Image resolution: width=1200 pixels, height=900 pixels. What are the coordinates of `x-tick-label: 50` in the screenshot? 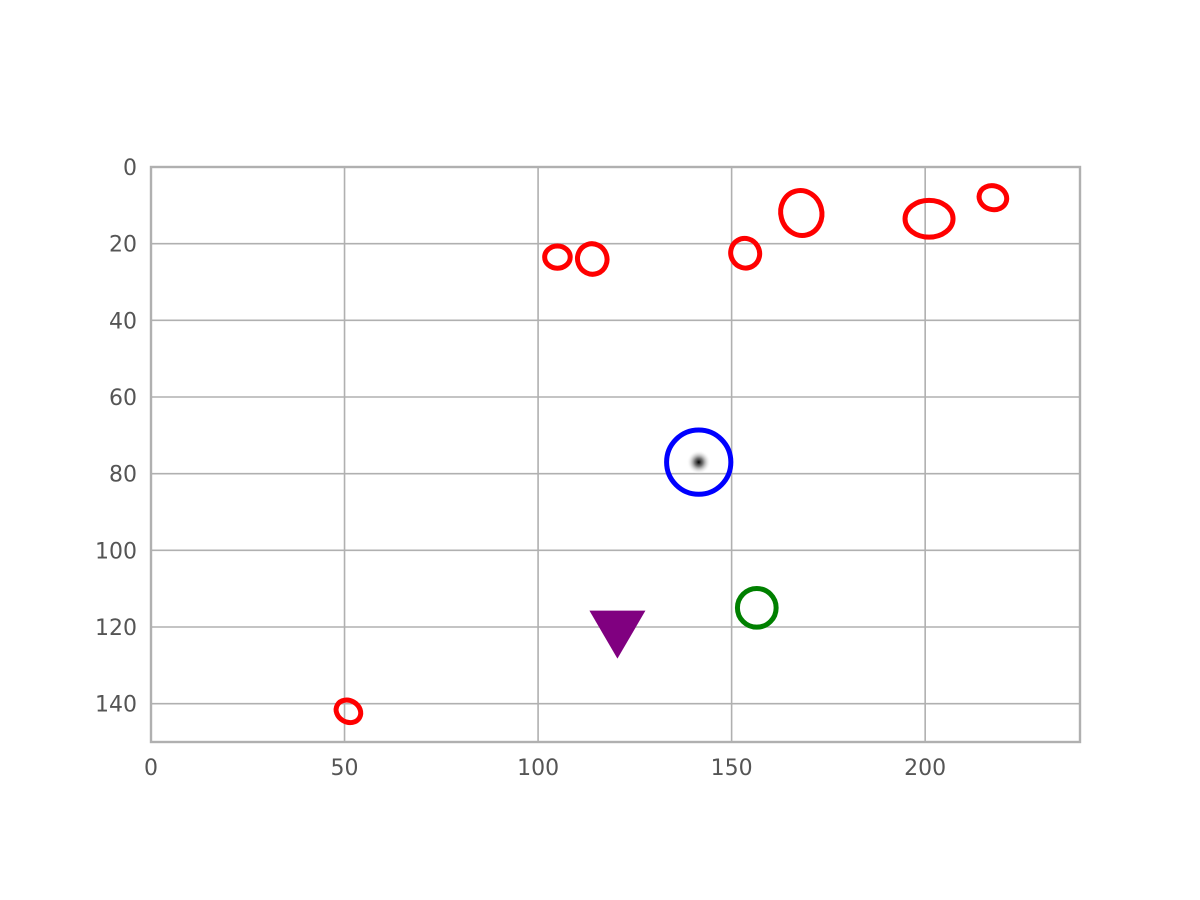 It's located at (345, 768).